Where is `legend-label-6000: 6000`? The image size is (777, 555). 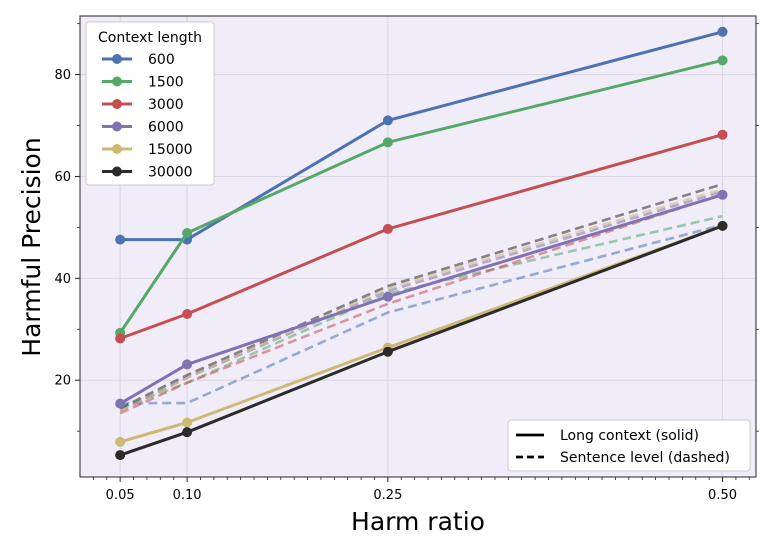
legend-label-6000: 6000 is located at coordinates (166, 128).